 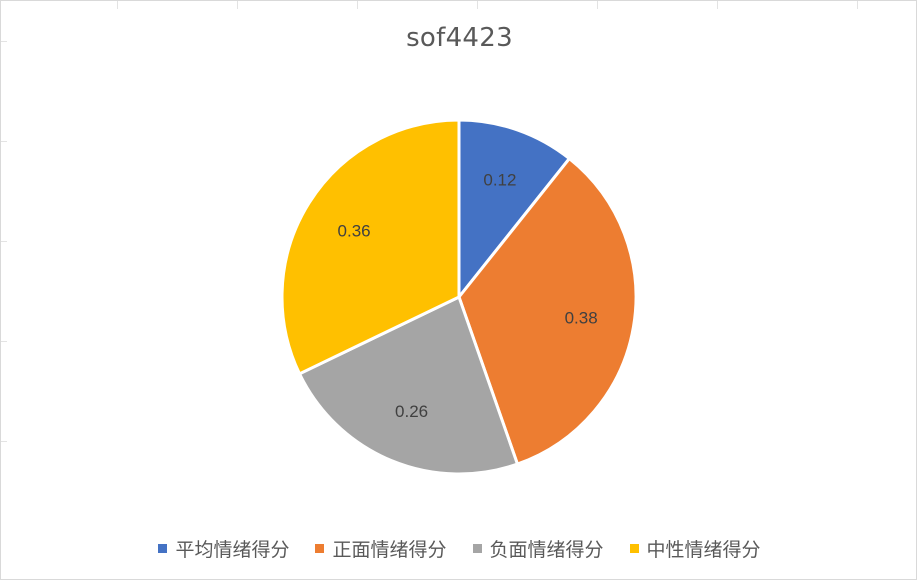 I want to click on legend-label: 正面情绪得分, so click(x=389, y=550).